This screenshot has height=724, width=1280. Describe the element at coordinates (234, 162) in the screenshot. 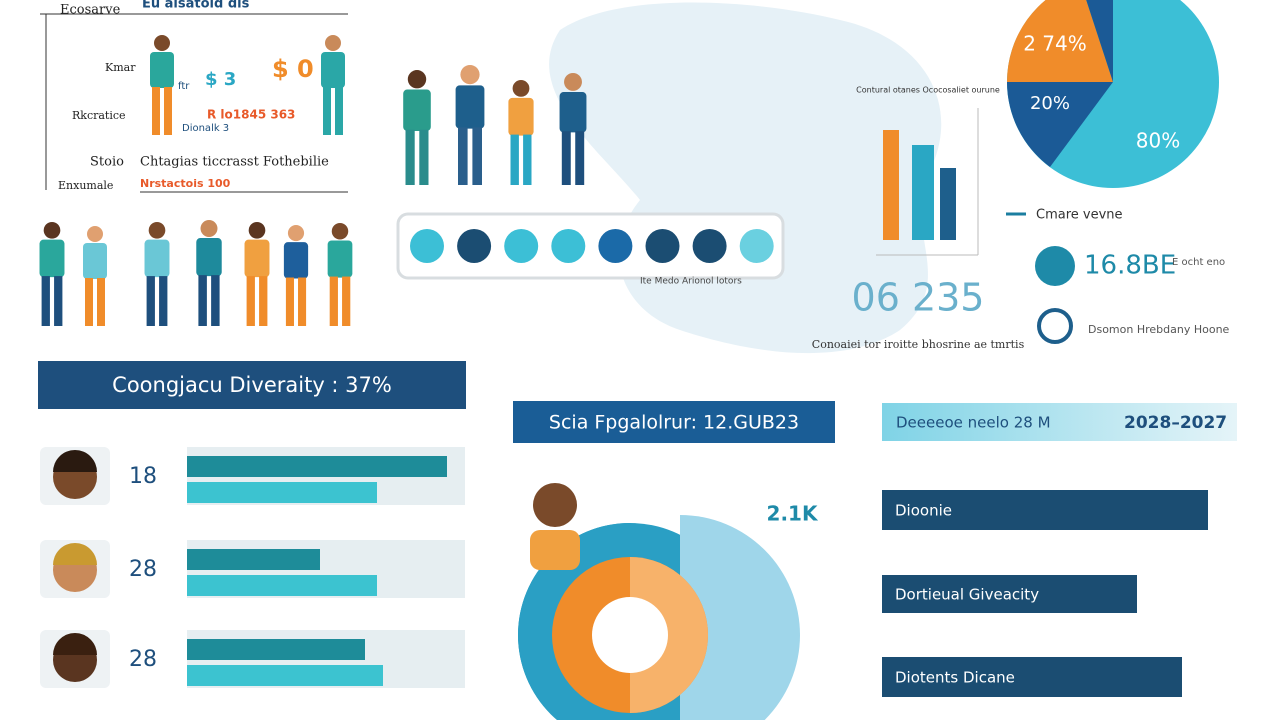

I see `line-main: Chtagias ticcrasst Fothebilie` at that location.